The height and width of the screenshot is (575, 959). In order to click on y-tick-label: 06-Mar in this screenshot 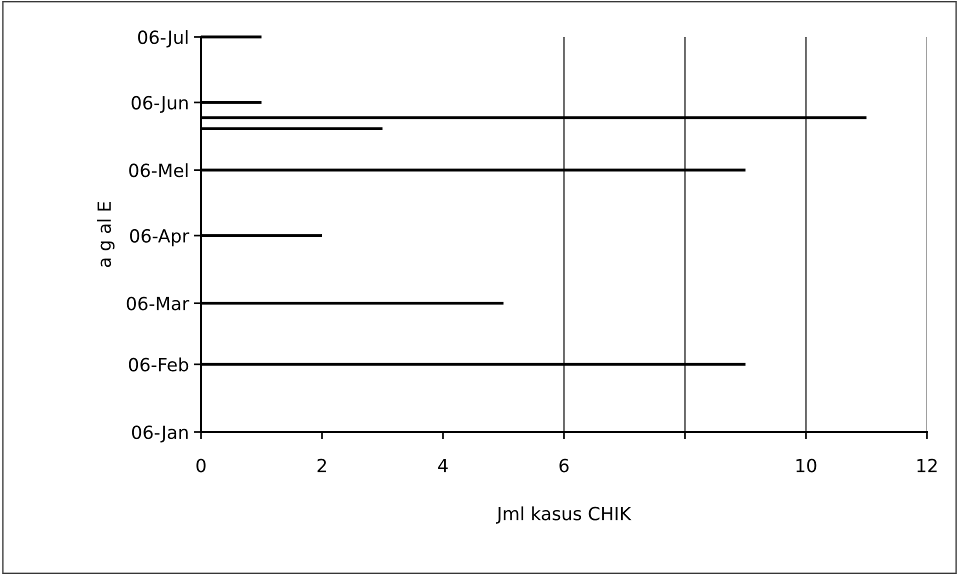, I will do `click(158, 303)`.